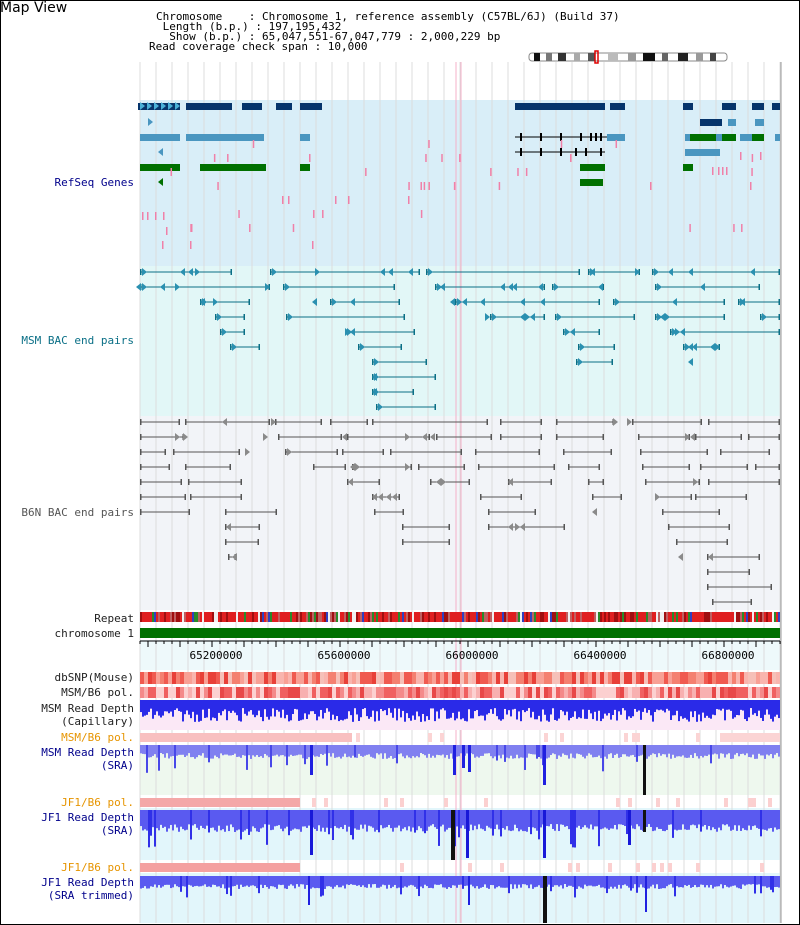 The height and width of the screenshot is (925, 800). Describe the element at coordinates (616, 137) in the screenshot. I see `gene-feature` at that location.